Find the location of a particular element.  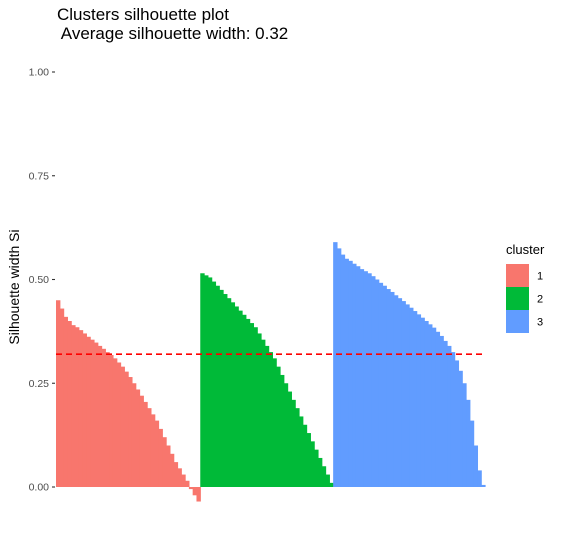

y-axis: 0.00 0.25 0.50 0.75 1.00 is located at coordinates (42, 280).